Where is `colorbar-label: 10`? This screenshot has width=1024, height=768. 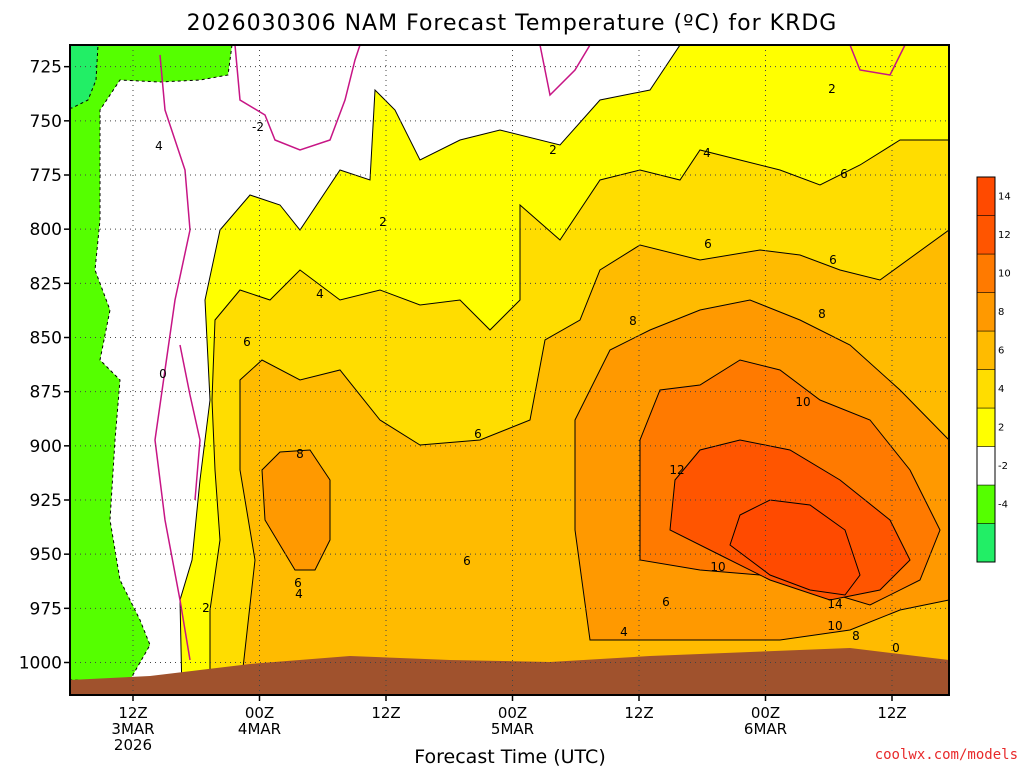
colorbar-label: 10 is located at coordinates (1004, 273).